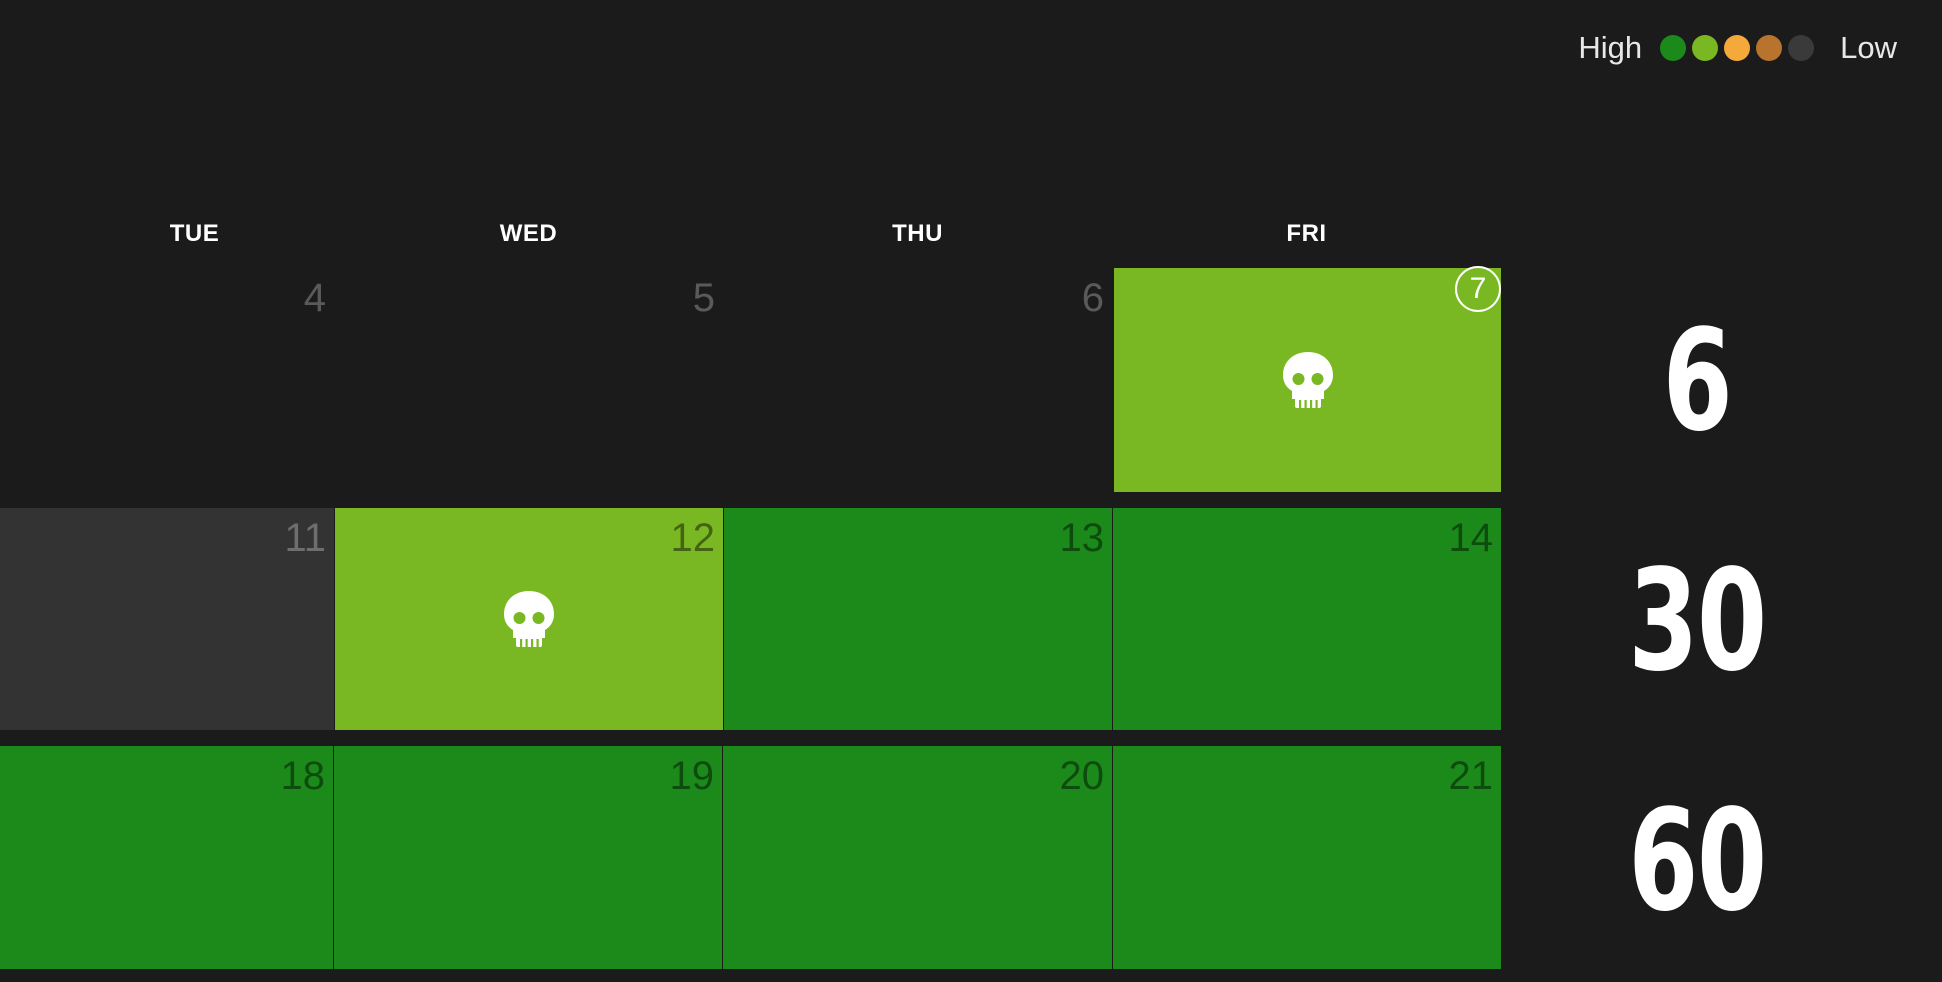 This screenshot has width=1942, height=982. What do you see at coordinates (1471, 776) in the screenshot?
I see `day-number: 21` at bounding box center [1471, 776].